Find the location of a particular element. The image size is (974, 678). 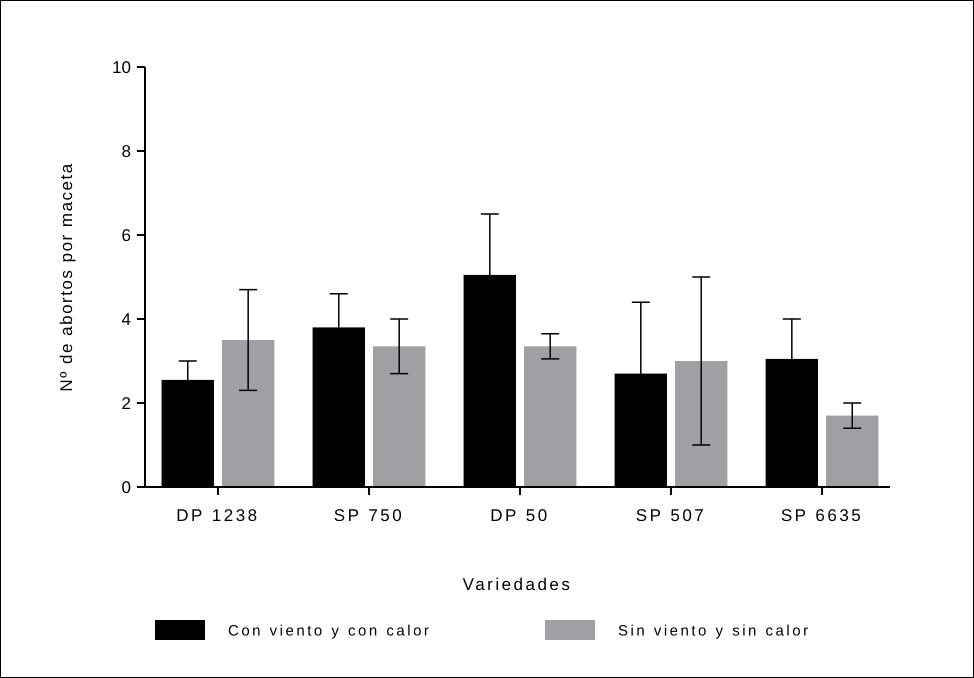

y-tick-label: 8 is located at coordinates (126, 151).